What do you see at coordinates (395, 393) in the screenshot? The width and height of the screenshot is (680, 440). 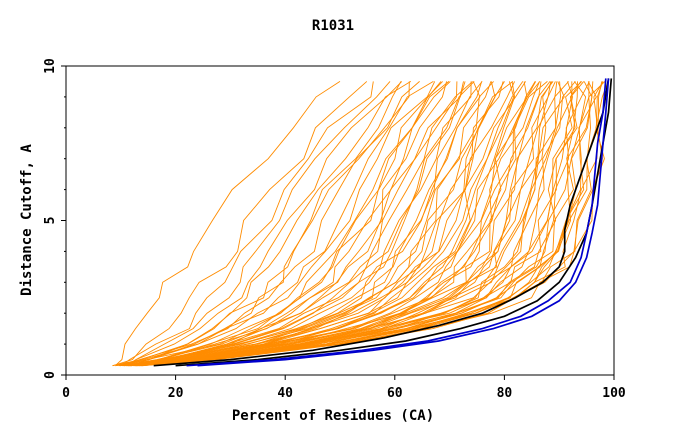 I see `x-tick-label: 60` at bounding box center [395, 393].